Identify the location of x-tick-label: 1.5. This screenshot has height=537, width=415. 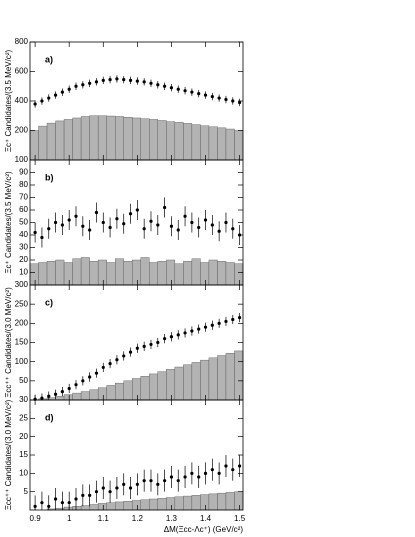
(240, 518).